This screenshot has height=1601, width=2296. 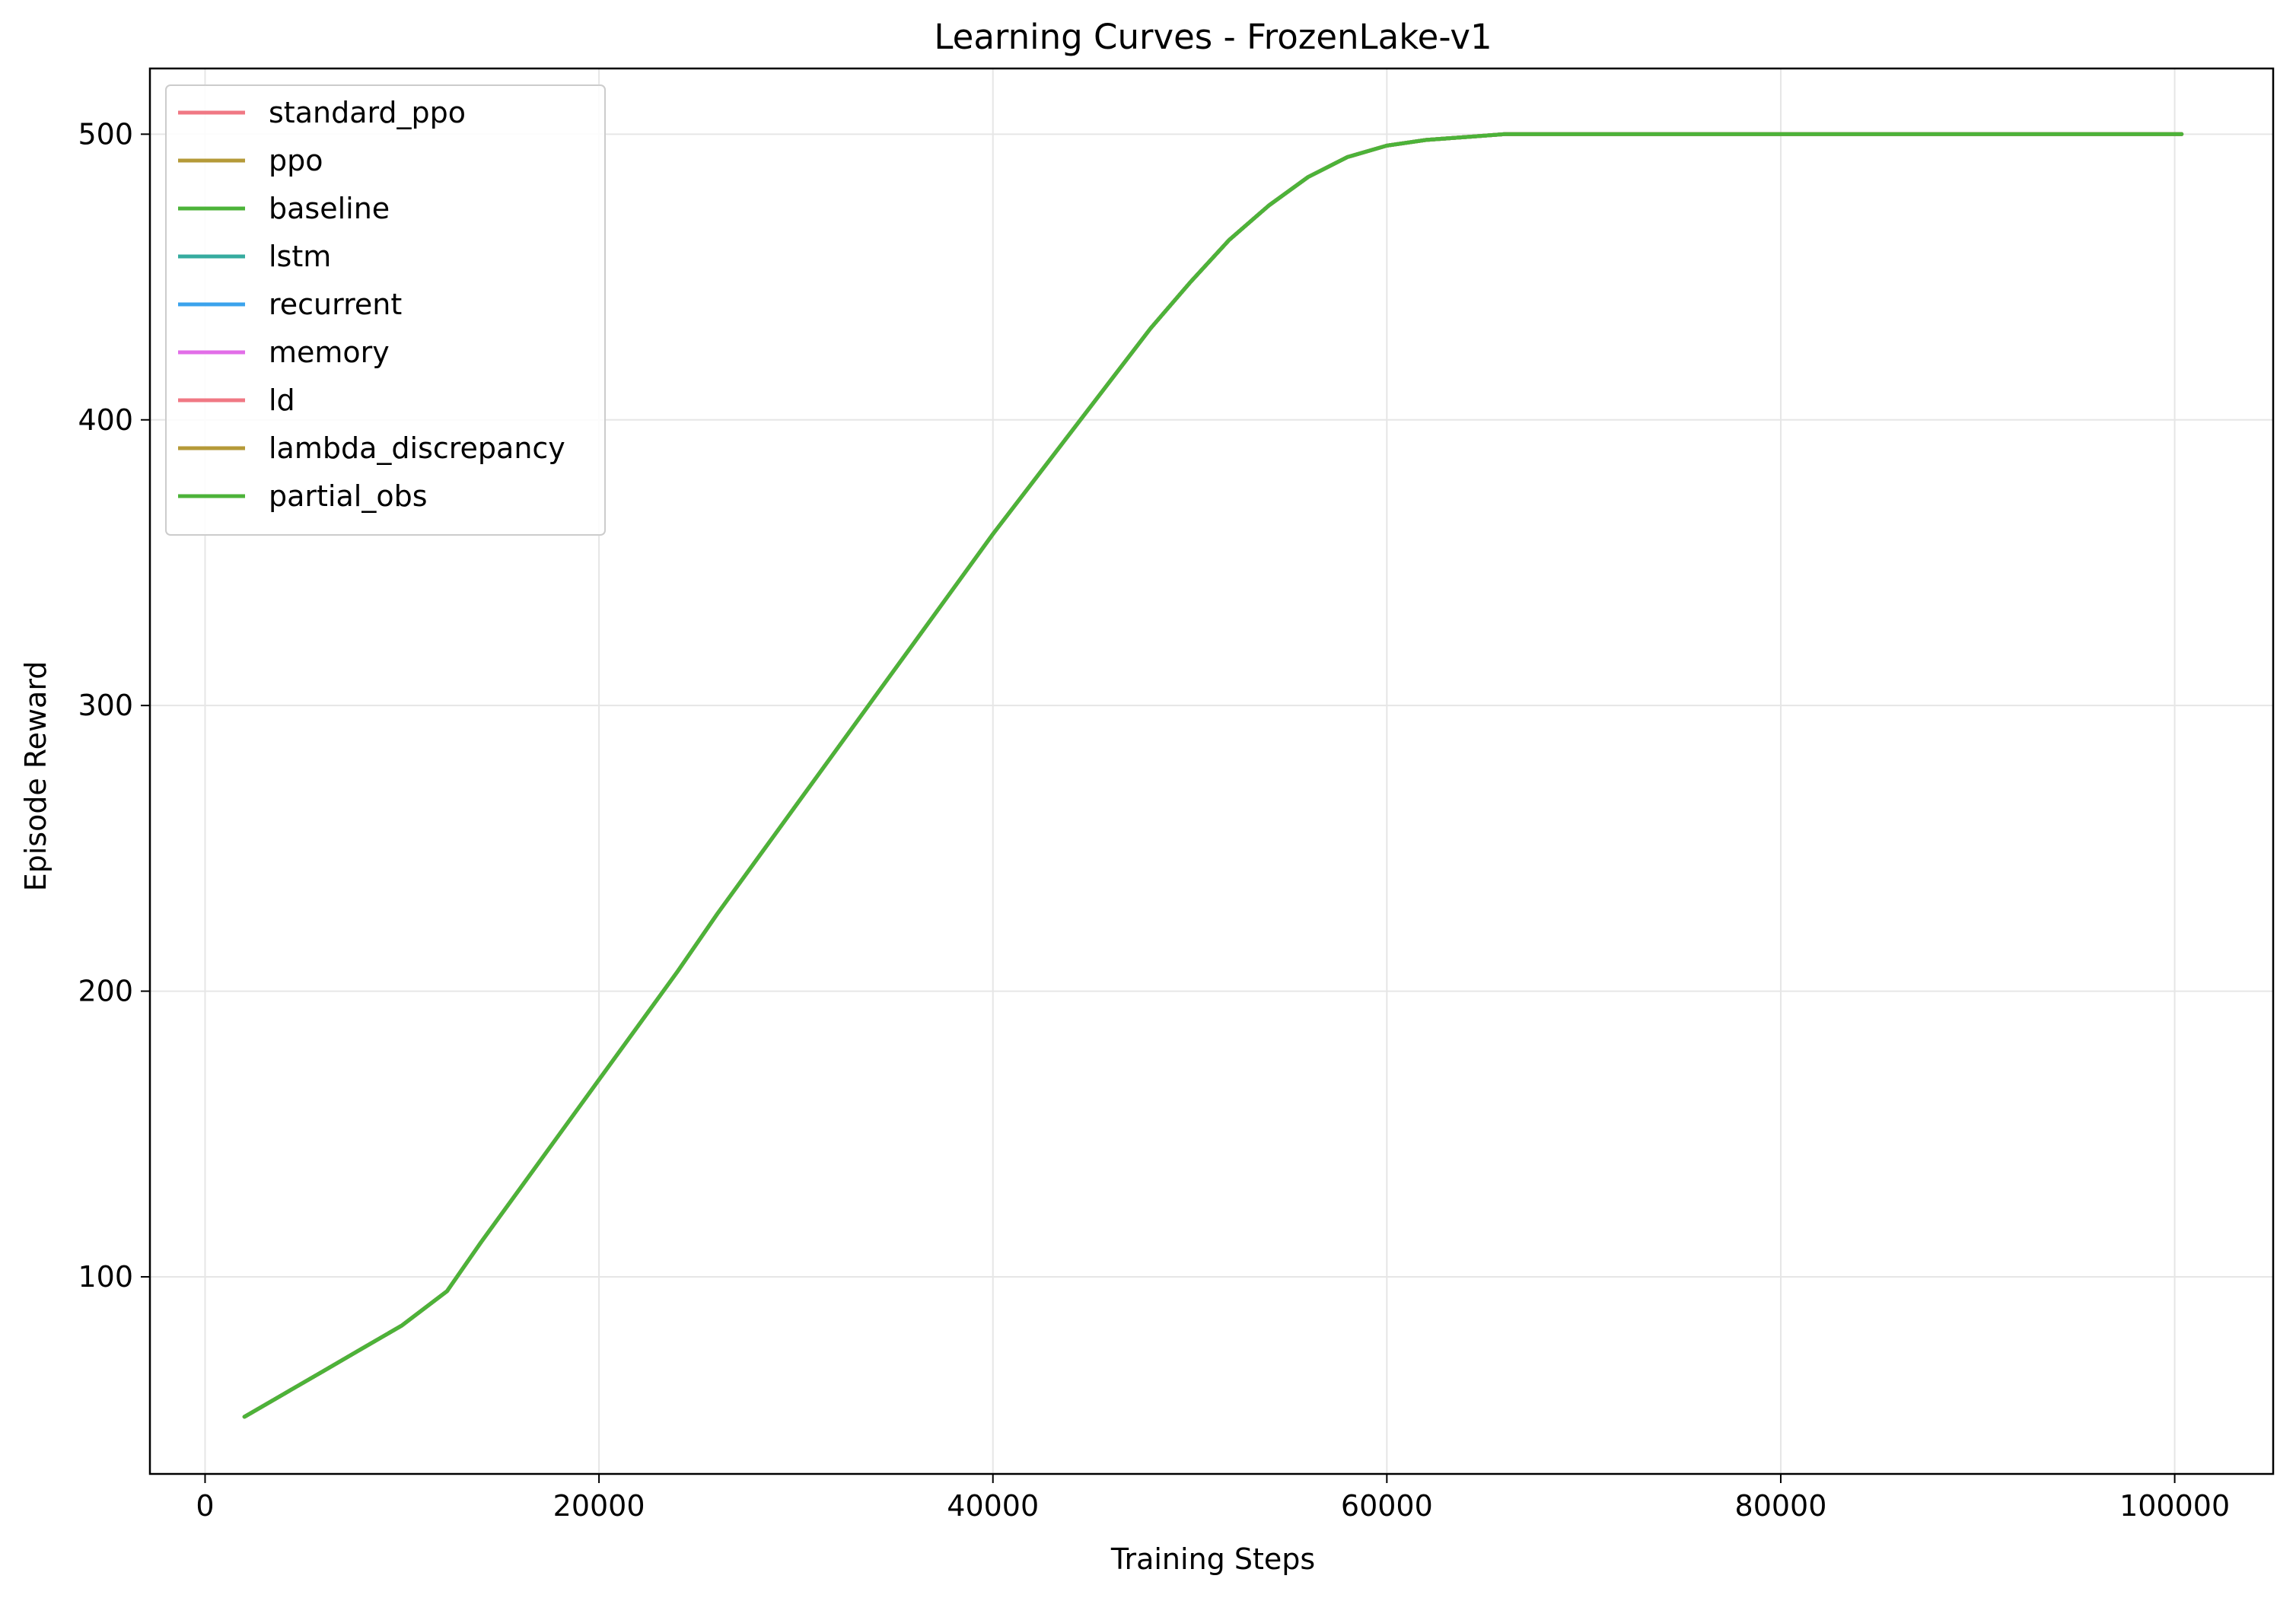 What do you see at coordinates (329, 352) in the screenshot?
I see `legend-label: memory` at bounding box center [329, 352].